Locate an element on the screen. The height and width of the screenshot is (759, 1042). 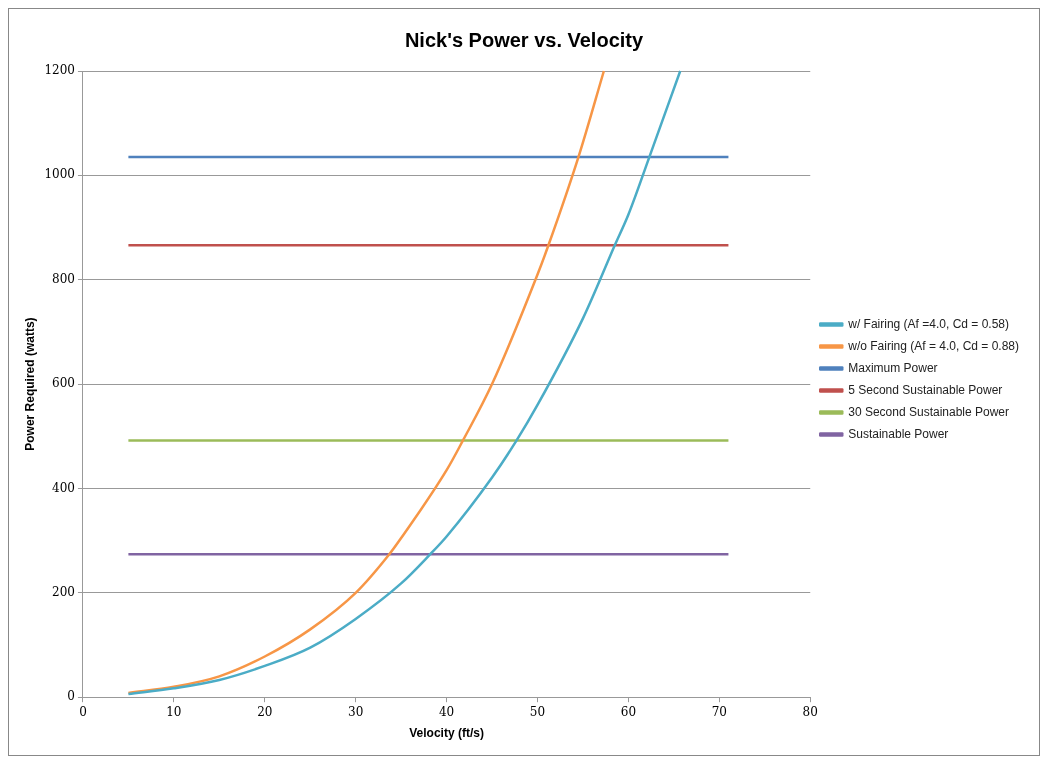
legend-label: w/ Fairing (Af =4.0, Cd = 0.58) is located at coordinates (928, 323).